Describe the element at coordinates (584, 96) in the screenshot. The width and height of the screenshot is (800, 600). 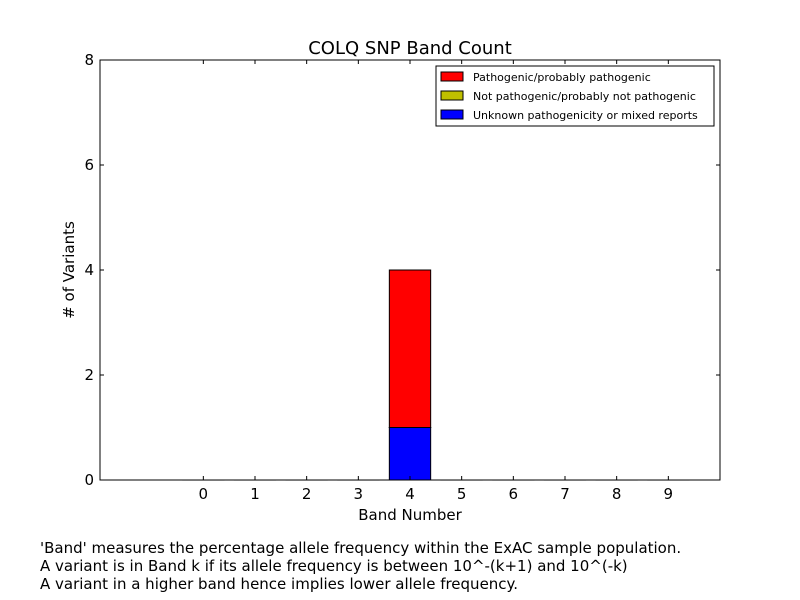
I see `legend-label: Not pathogenic/probably not pathogenic` at that location.